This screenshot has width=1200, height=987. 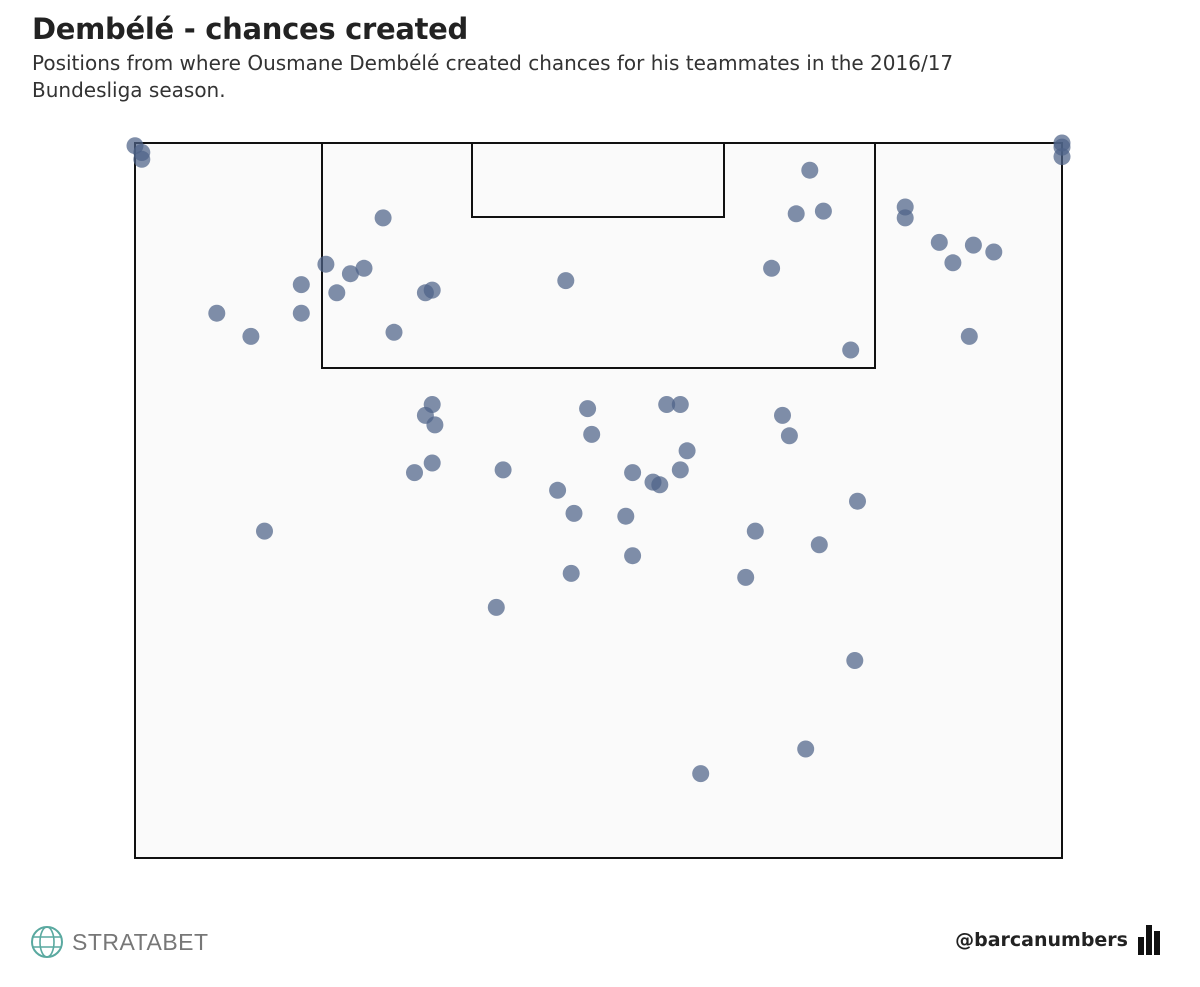 I want to click on bar-chart-icon, so click(x=1149, y=940).